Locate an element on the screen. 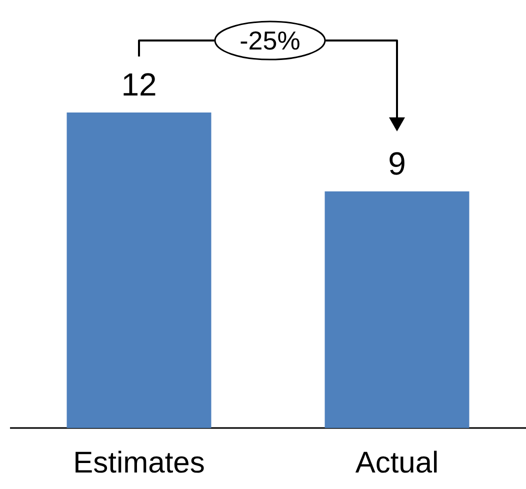 This screenshot has width=526, height=489. data-label: 12 is located at coordinates (139, 84).